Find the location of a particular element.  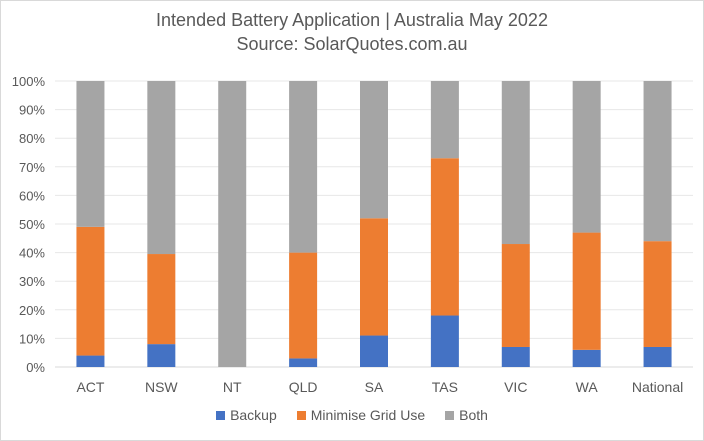

y-tick-label: 40% is located at coordinates (32, 253).